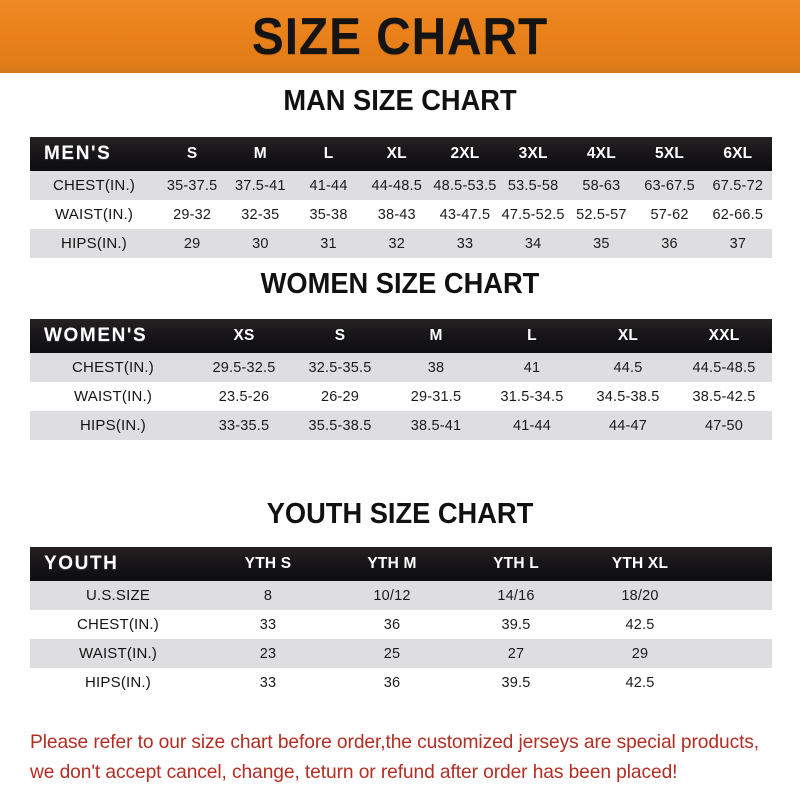 The height and width of the screenshot is (800, 800). Describe the element at coordinates (601, 153) in the screenshot. I see `man-size-col-6: 4XL` at that location.